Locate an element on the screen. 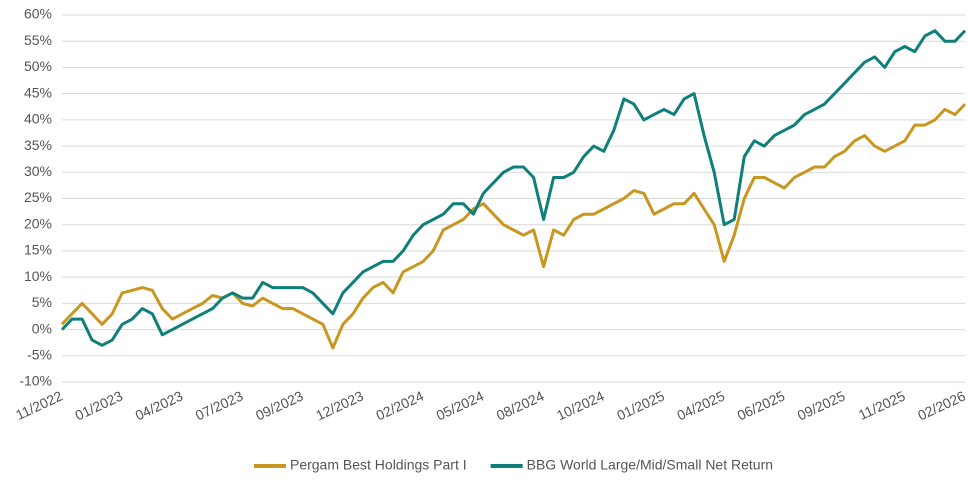  y-tick-label: 20% is located at coordinates (38, 223).